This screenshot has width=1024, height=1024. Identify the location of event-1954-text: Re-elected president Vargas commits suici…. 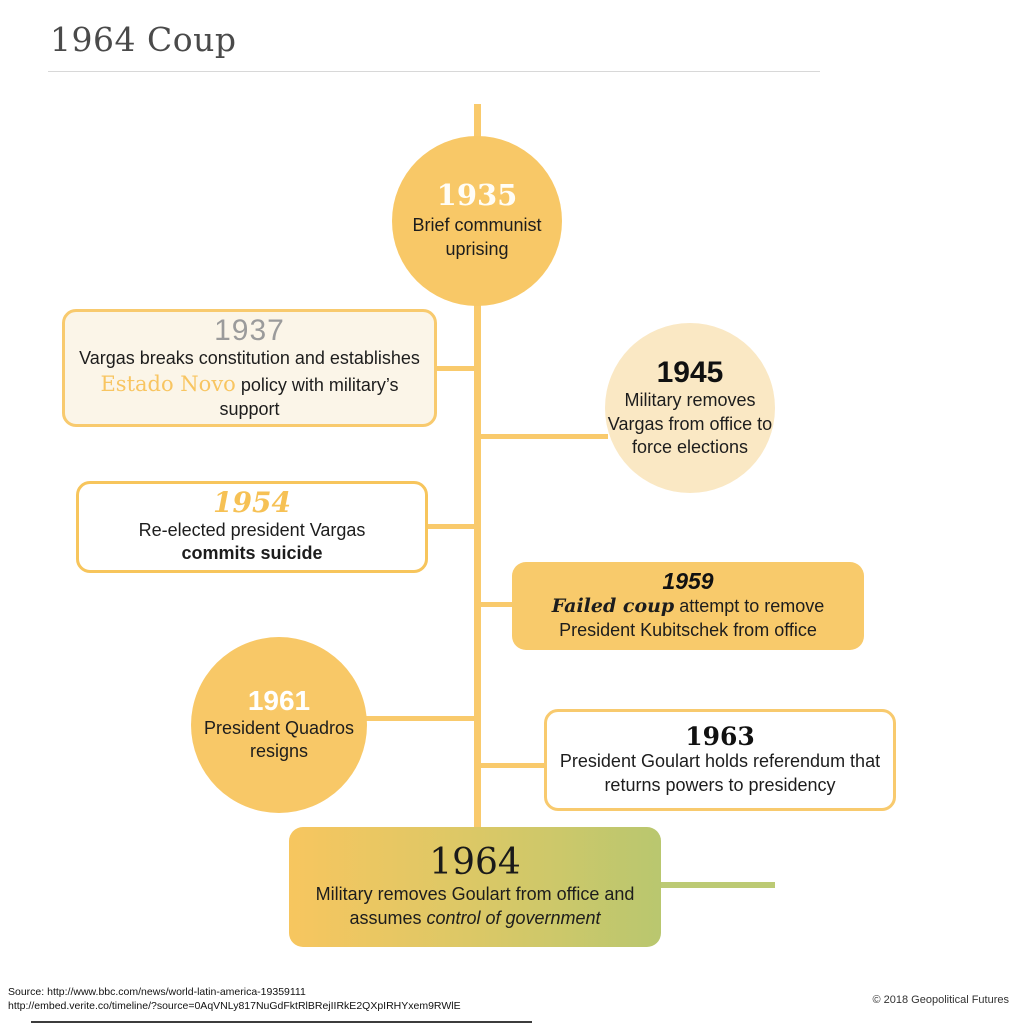
(252, 541).